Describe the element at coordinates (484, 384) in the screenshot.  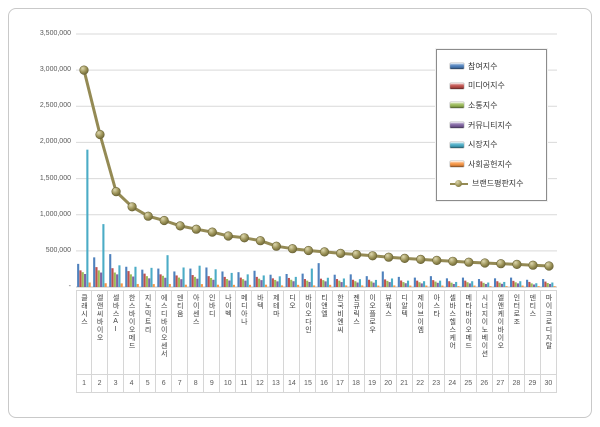
I see `category-number: 26` at that location.